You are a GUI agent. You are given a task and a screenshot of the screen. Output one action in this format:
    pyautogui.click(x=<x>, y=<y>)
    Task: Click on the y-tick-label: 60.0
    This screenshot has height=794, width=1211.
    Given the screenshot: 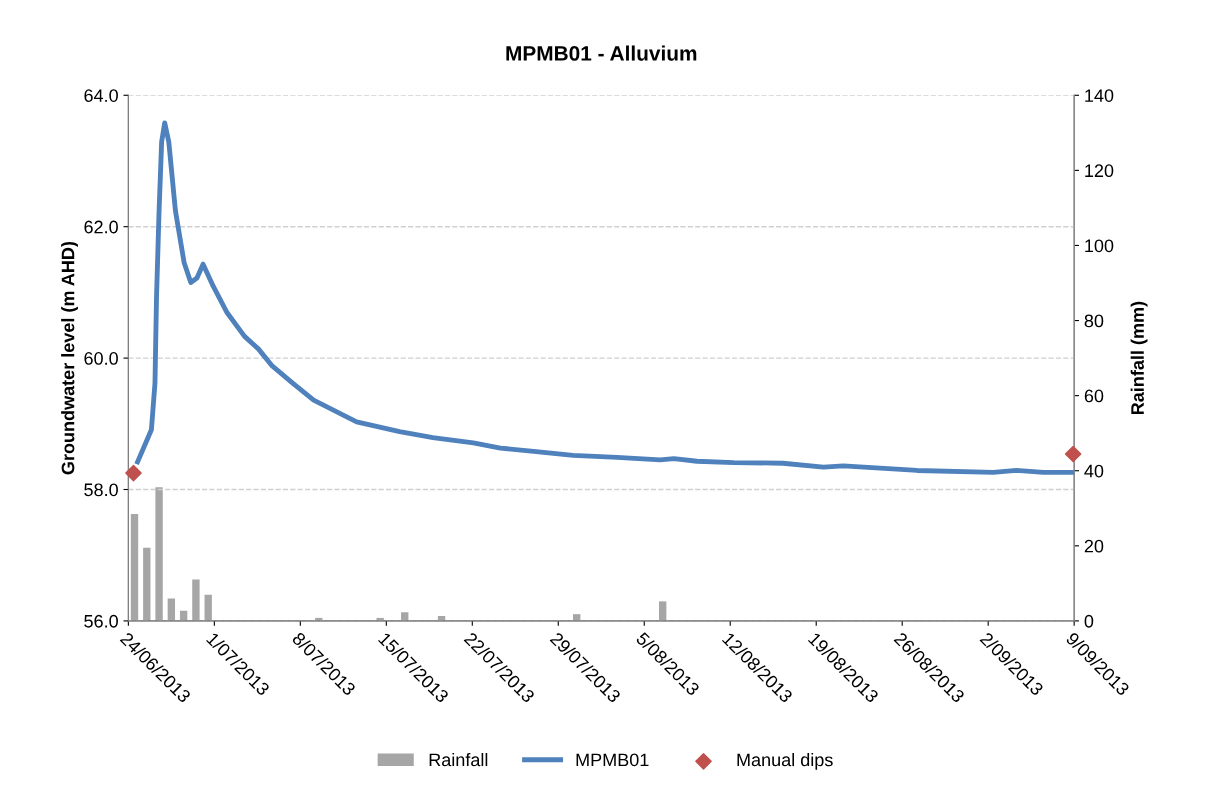 What is the action you would take?
    pyautogui.click(x=101, y=358)
    